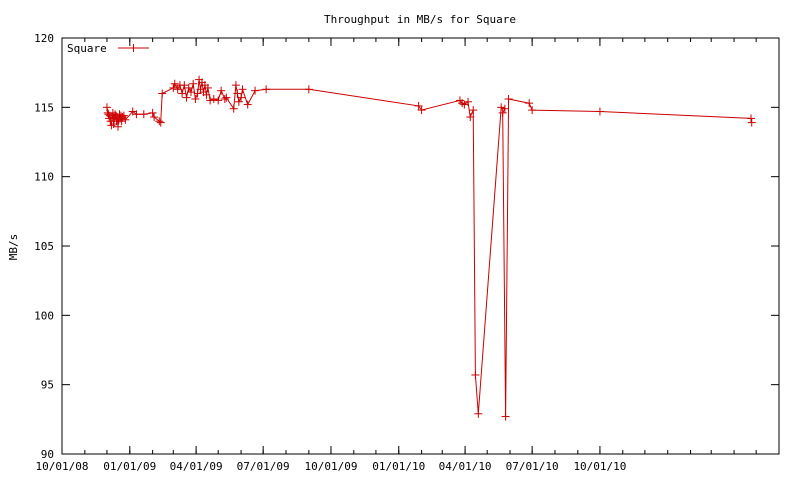 The width and height of the screenshot is (800, 484). Describe the element at coordinates (44, 38) in the screenshot. I see `y-tick-label: 120` at that location.